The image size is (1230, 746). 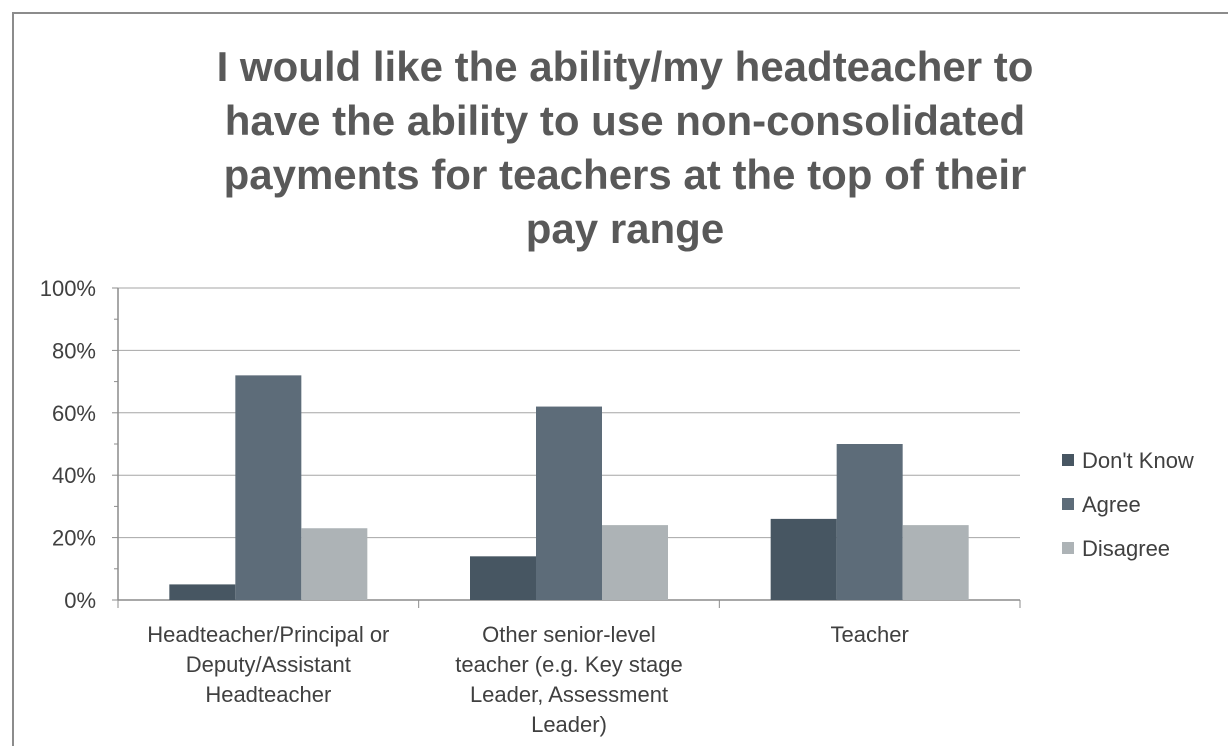 I want to click on y-tick-label: 60%, so click(x=74, y=413).